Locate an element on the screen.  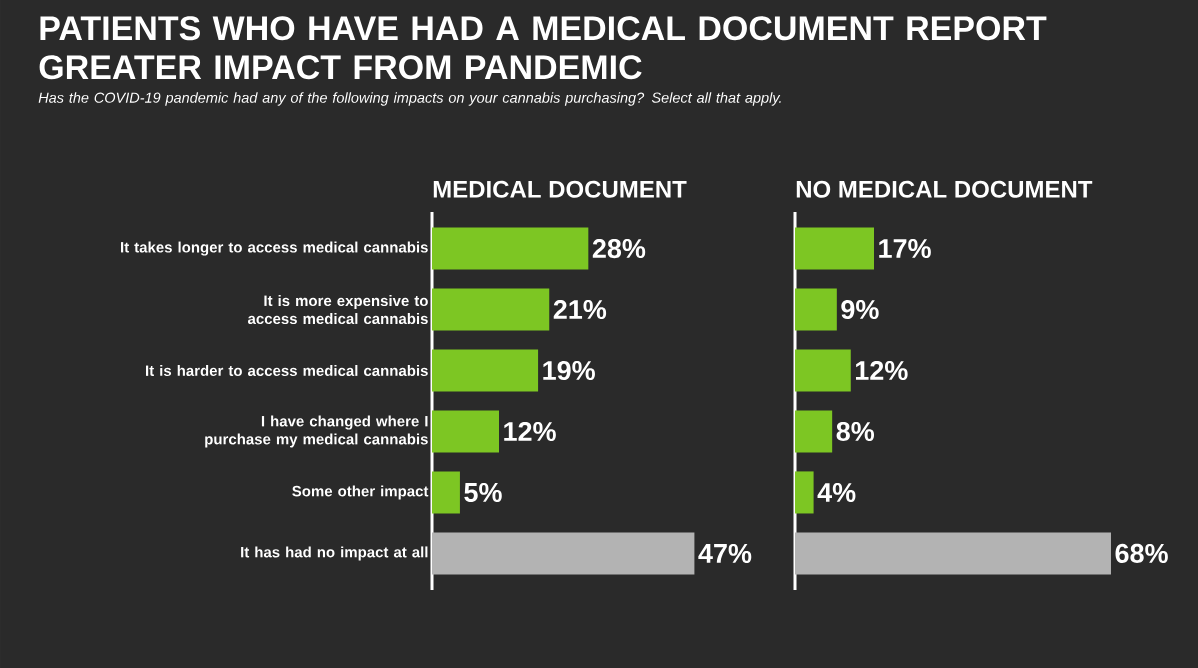
text: Has the COVID-19 pandemic had any of the following impacts on your cannabis purchasing? Select all that apply. is located at coordinates (409, 99).